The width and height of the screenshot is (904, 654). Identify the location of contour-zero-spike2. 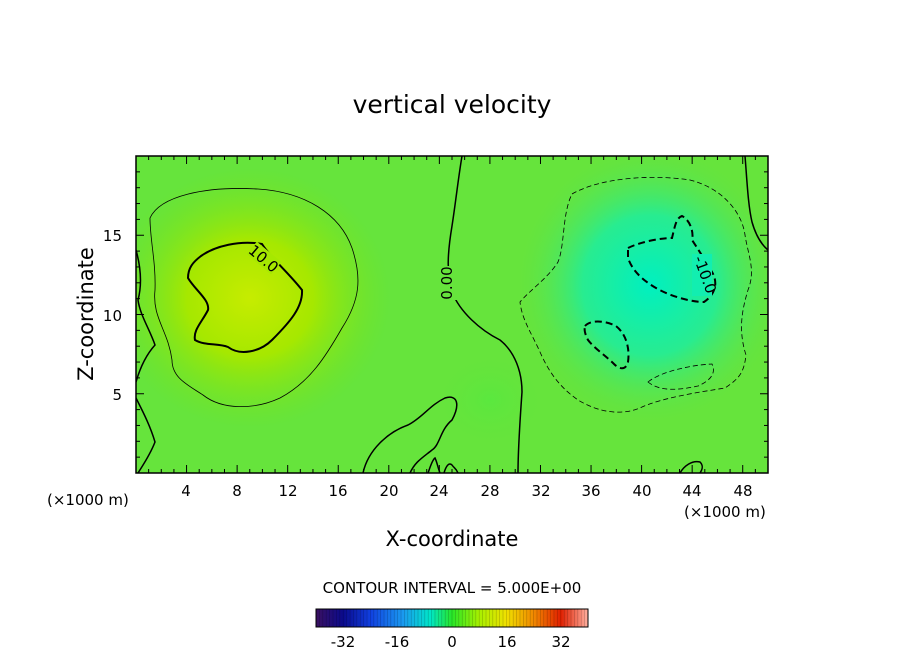
(451, 468).